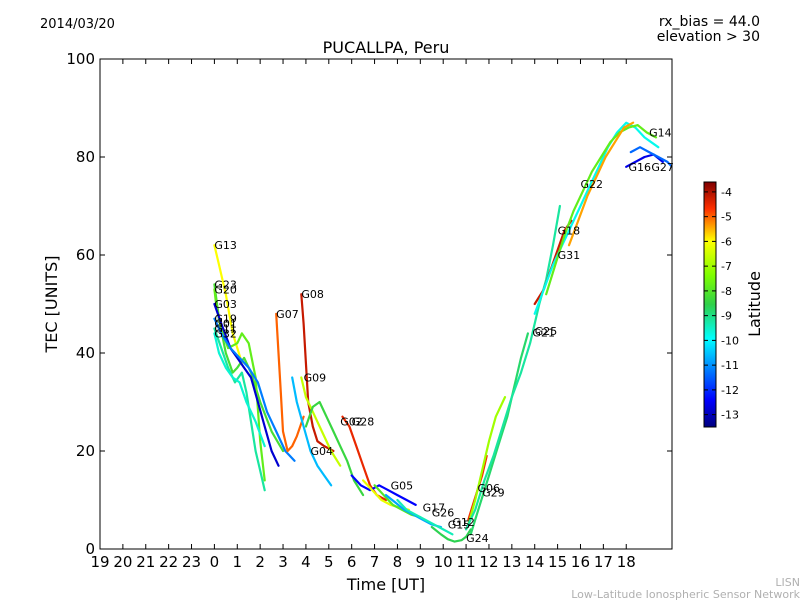 The height and width of the screenshot is (601, 800). I want to click on series-G14, so click(601, 184).